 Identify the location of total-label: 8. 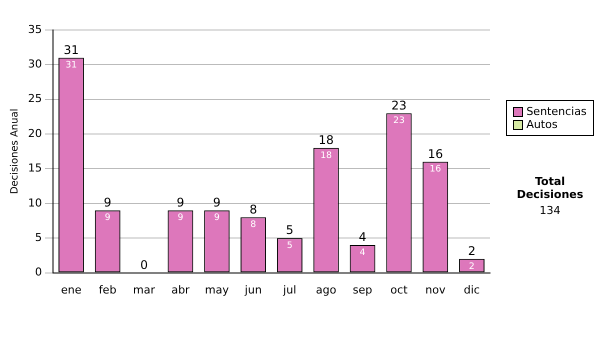
(253, 209).